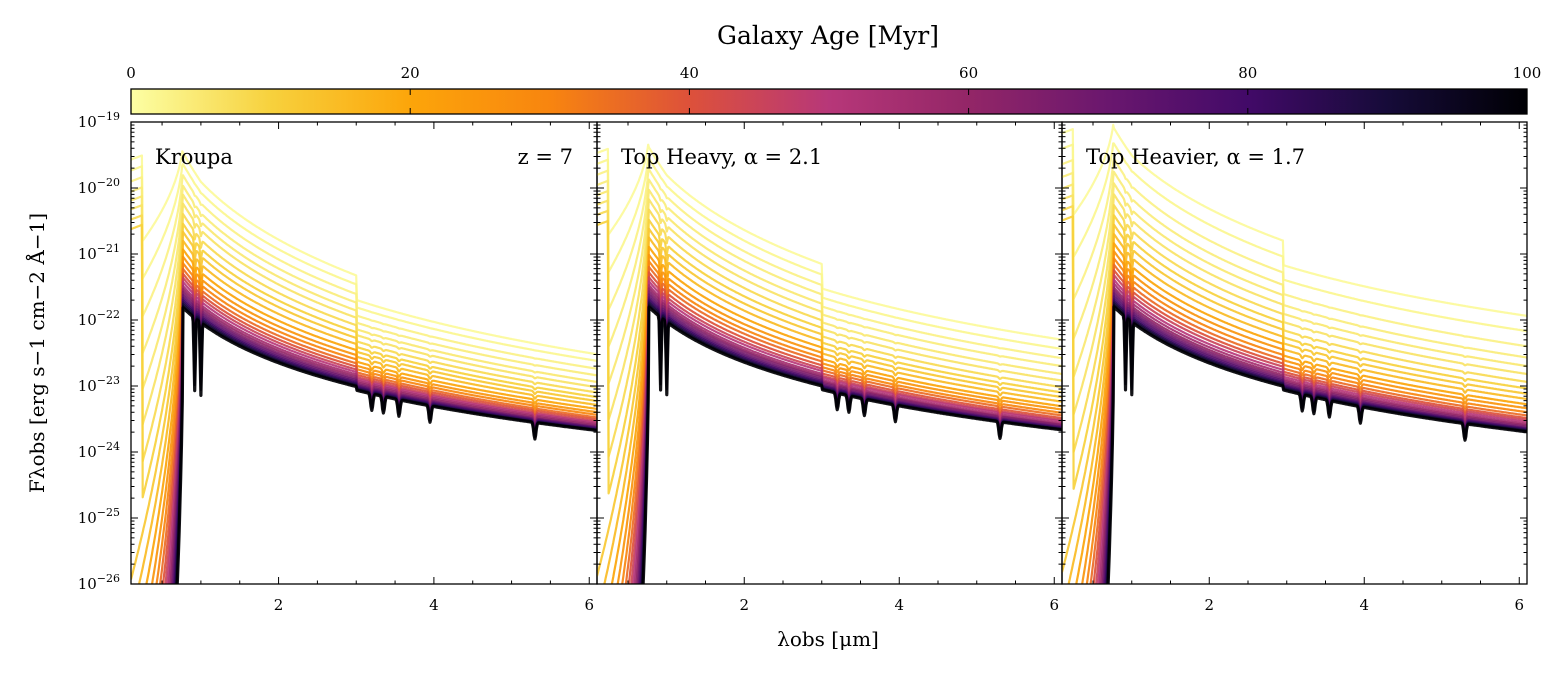 The width and height of the screenshot is (1564, 673). I want to click on y-tick-label: 10−26, so click(99, 582).